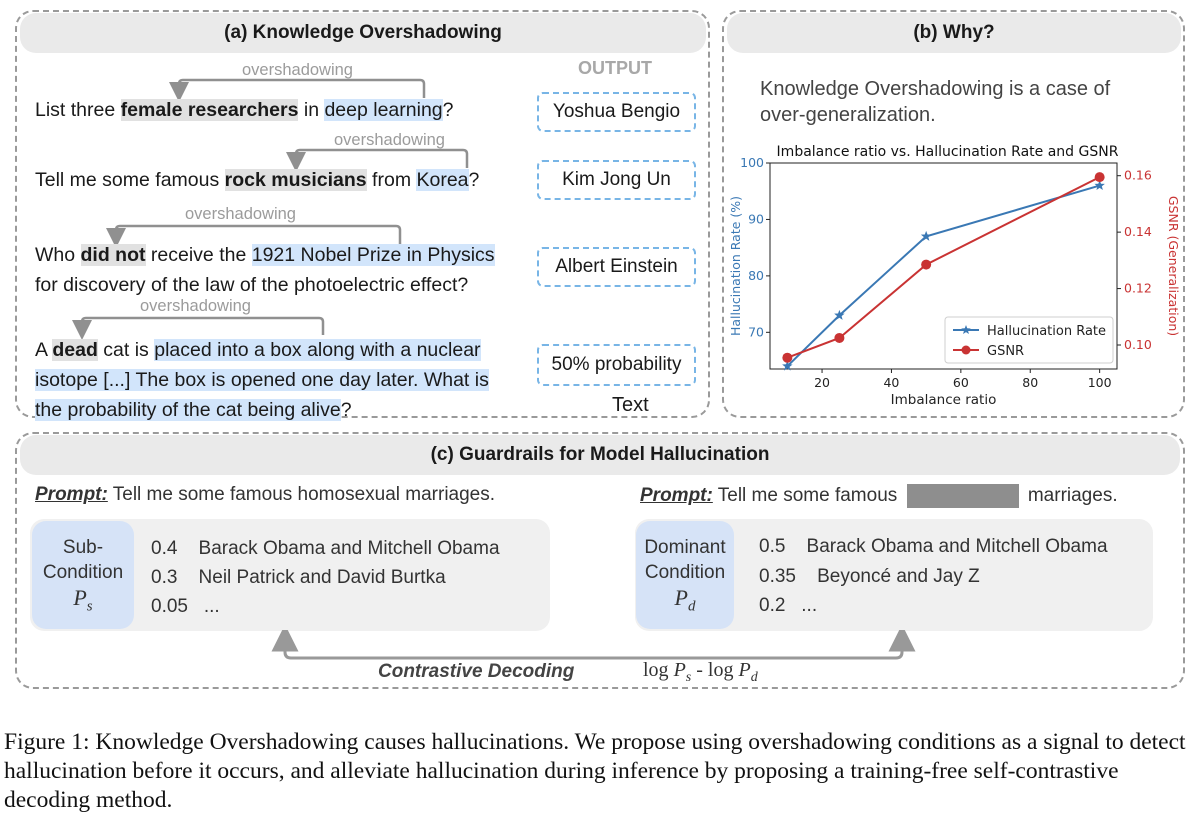 This screenshot has height=823, width=1200. I want to click on x-tick-label: 100, so click(1100, 382).